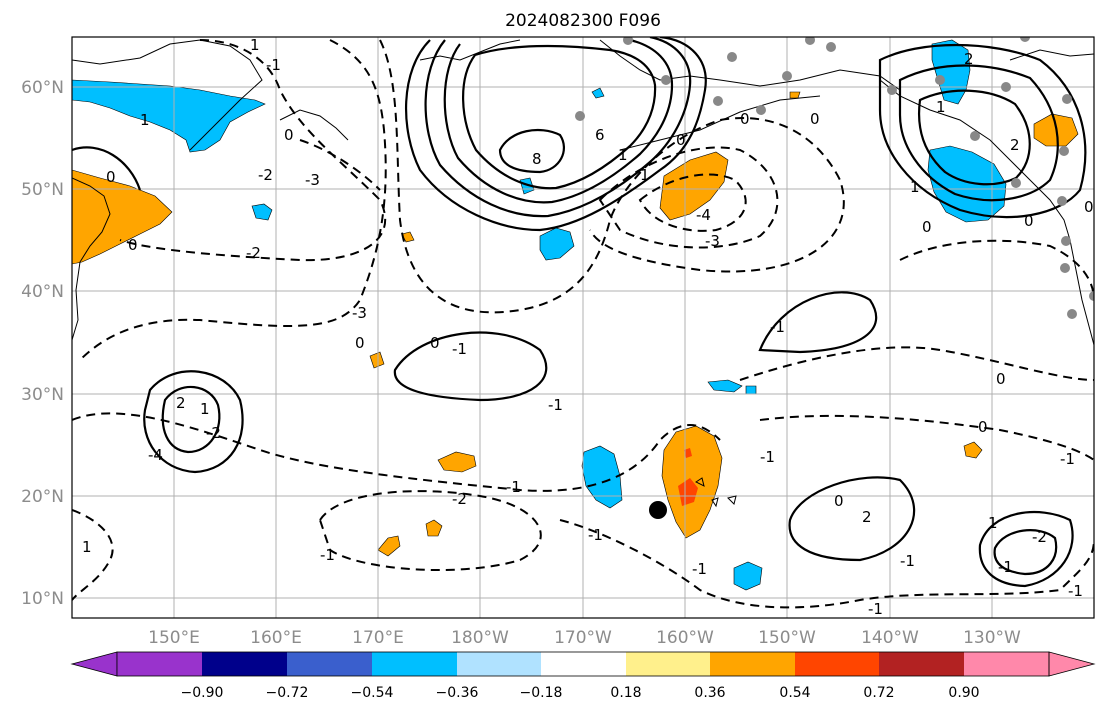  Describe the element at coordinates (720, 123) in the screenshot. I see `coast-alaska-peninsula` at that location.